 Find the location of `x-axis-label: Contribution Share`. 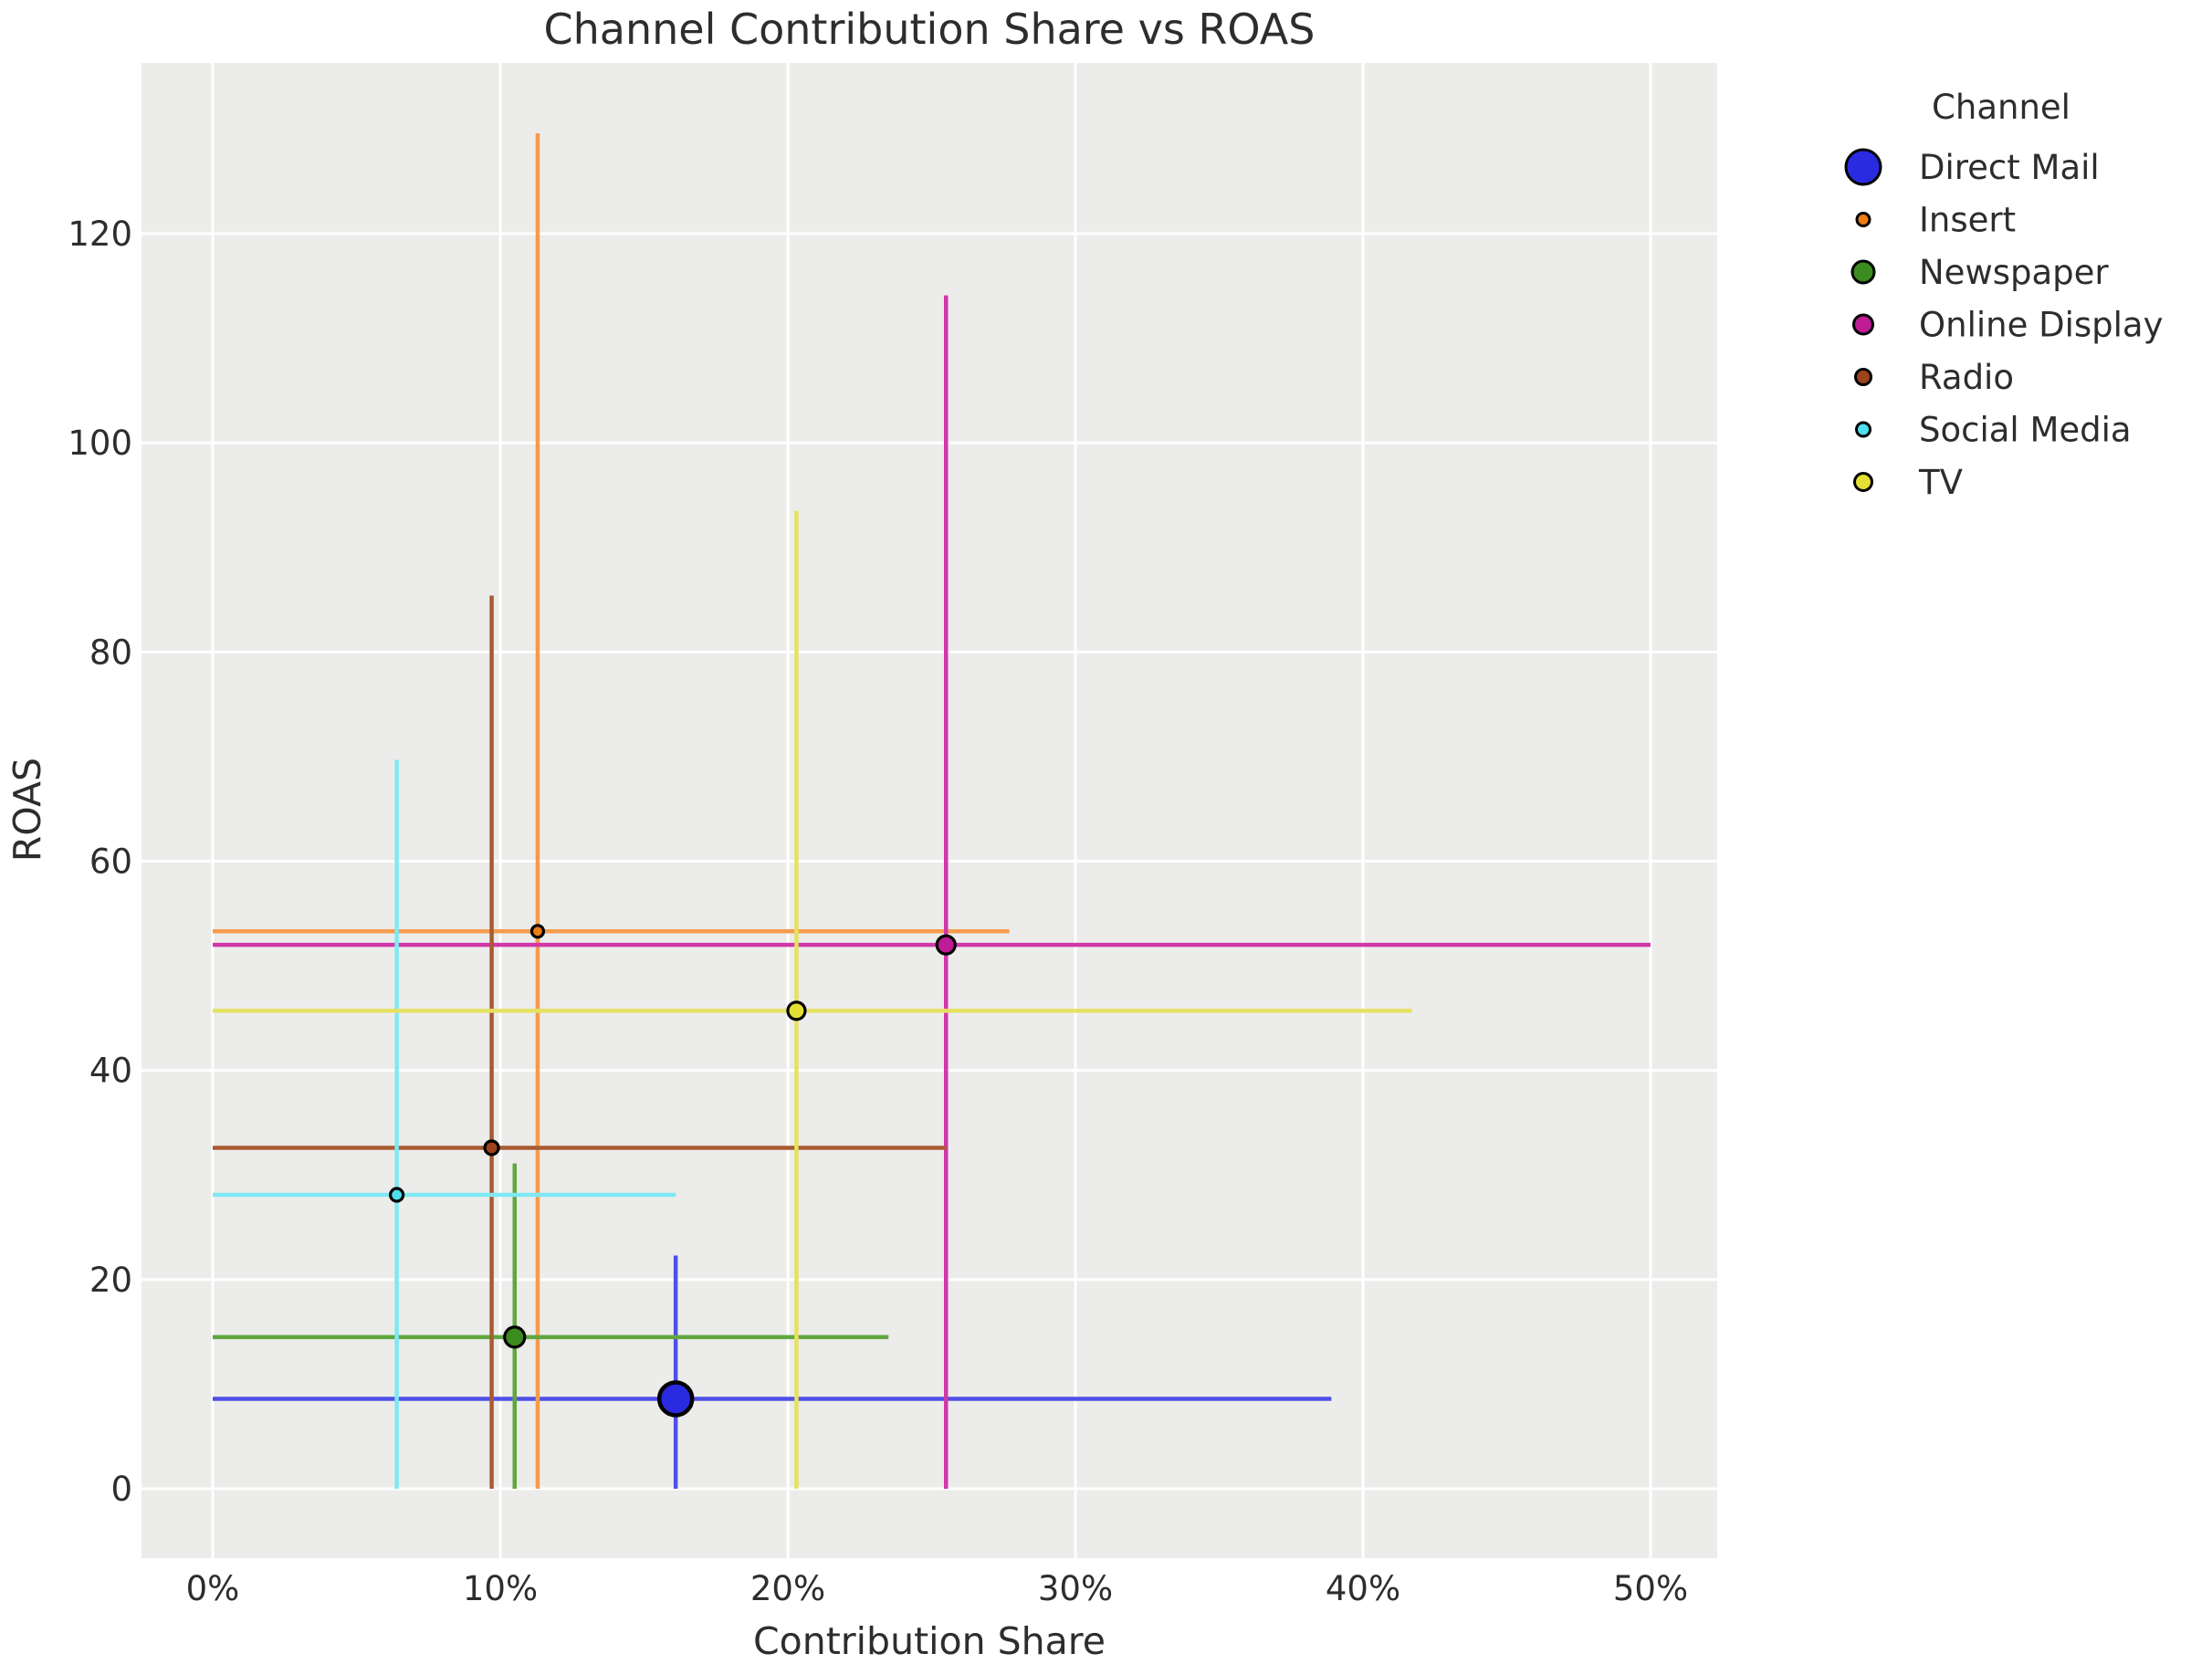

x-axis-label: Contribution Share is located at coordinates (929, 1641).